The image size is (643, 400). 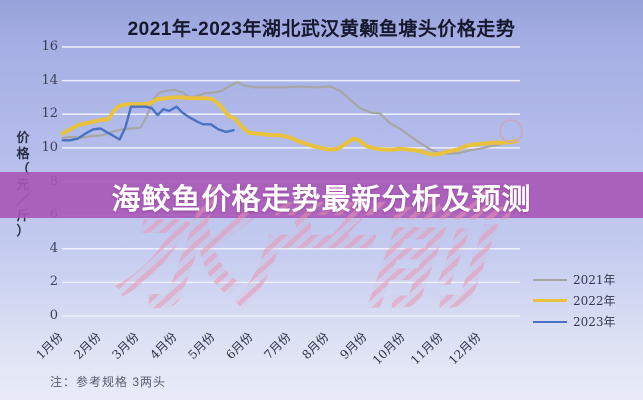 What do you see at coordinates (321, 29) in the screenshot?
I see `chart-title: 2021年-2023年湖北武汉黄颡鱼塘头价格走势` at bounding box center [321, 29].